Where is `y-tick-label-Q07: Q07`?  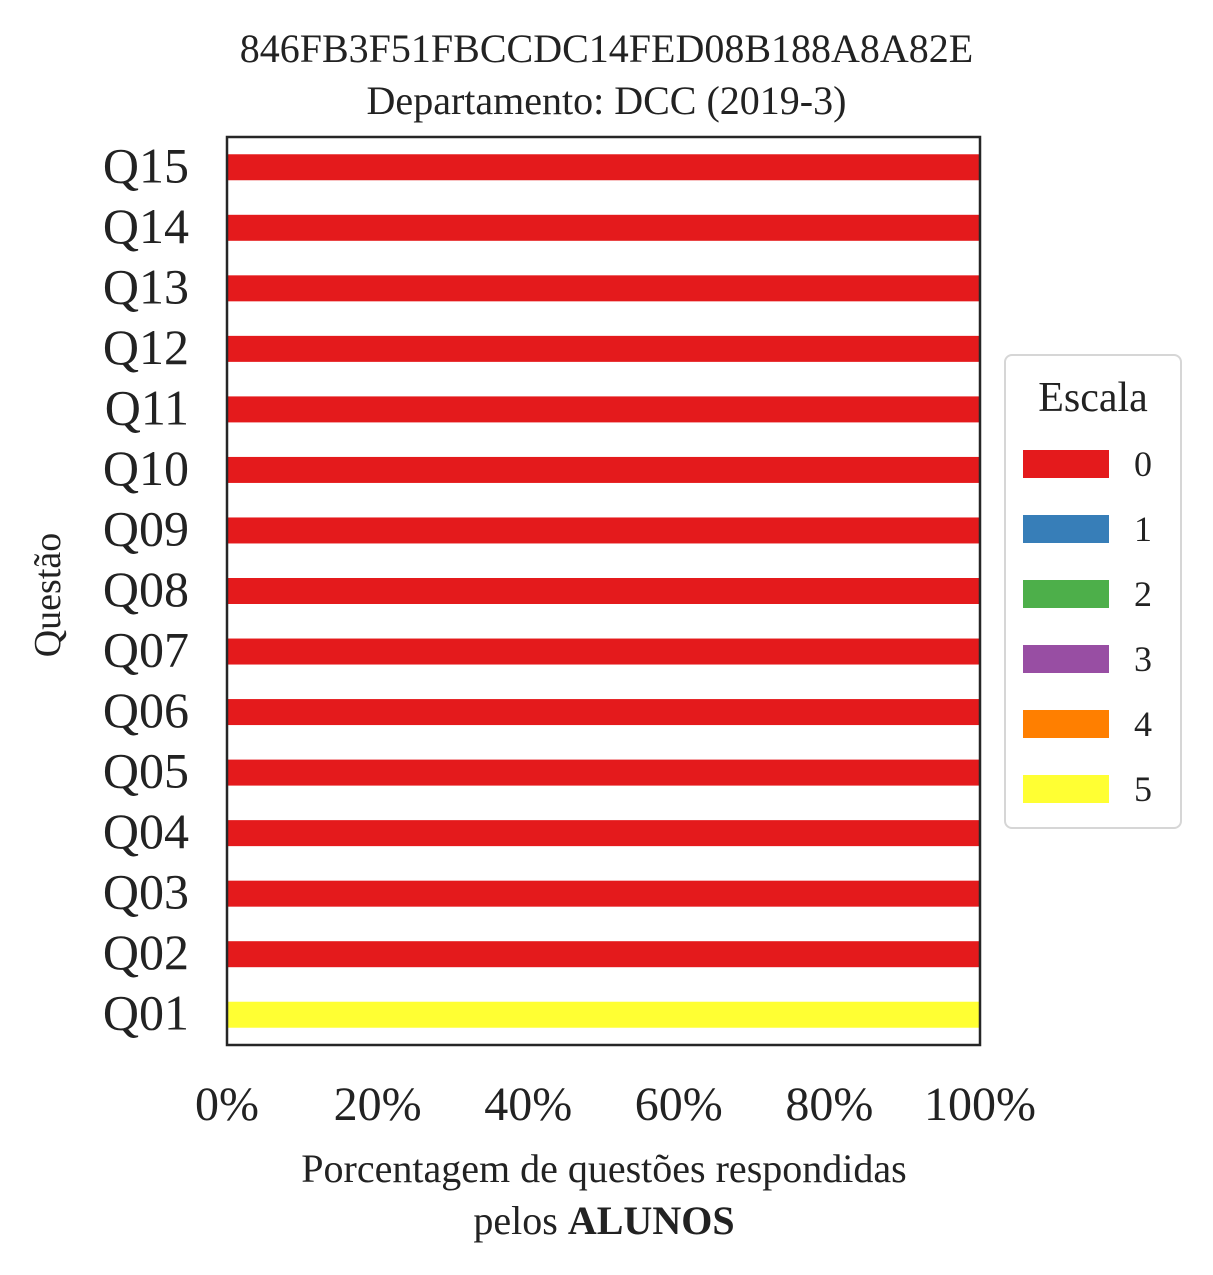 y-tick-label-Q07: Q07 is located at coordinates (146, 650).